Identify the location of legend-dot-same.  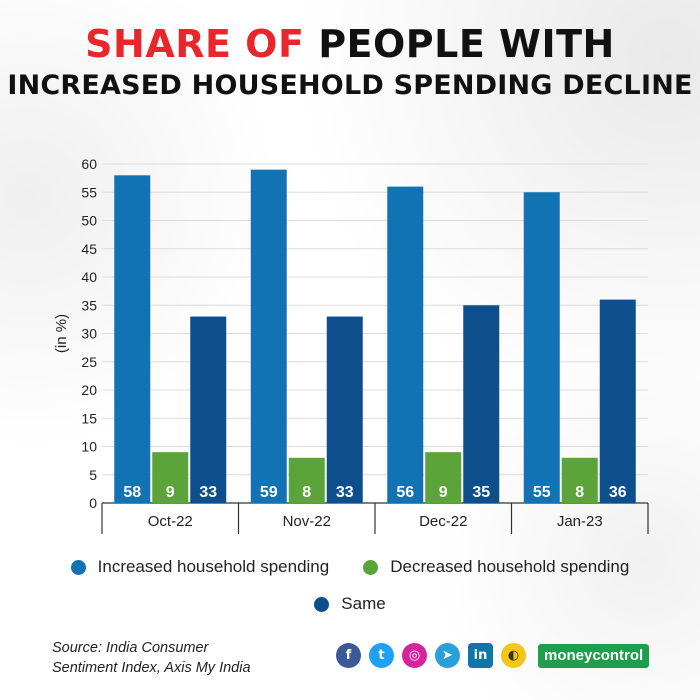
(322, 604).